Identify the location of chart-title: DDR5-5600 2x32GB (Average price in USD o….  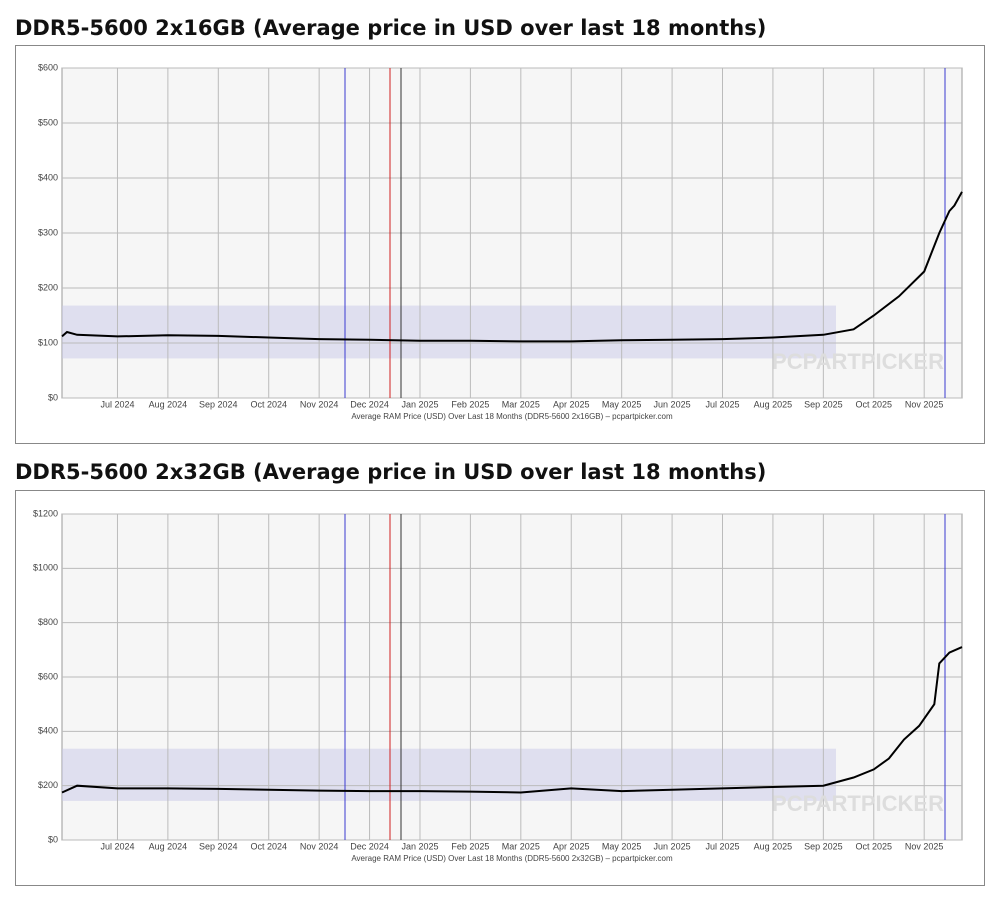
(391, 472).